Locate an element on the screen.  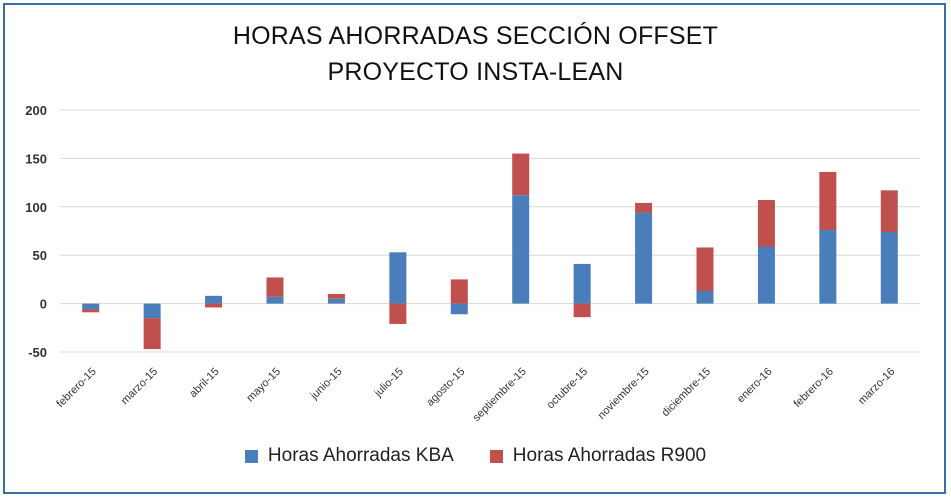
chart-legend: Horas Ahorradas KBA Horas Ahorradas R900 is located at coordinates (475, 456).